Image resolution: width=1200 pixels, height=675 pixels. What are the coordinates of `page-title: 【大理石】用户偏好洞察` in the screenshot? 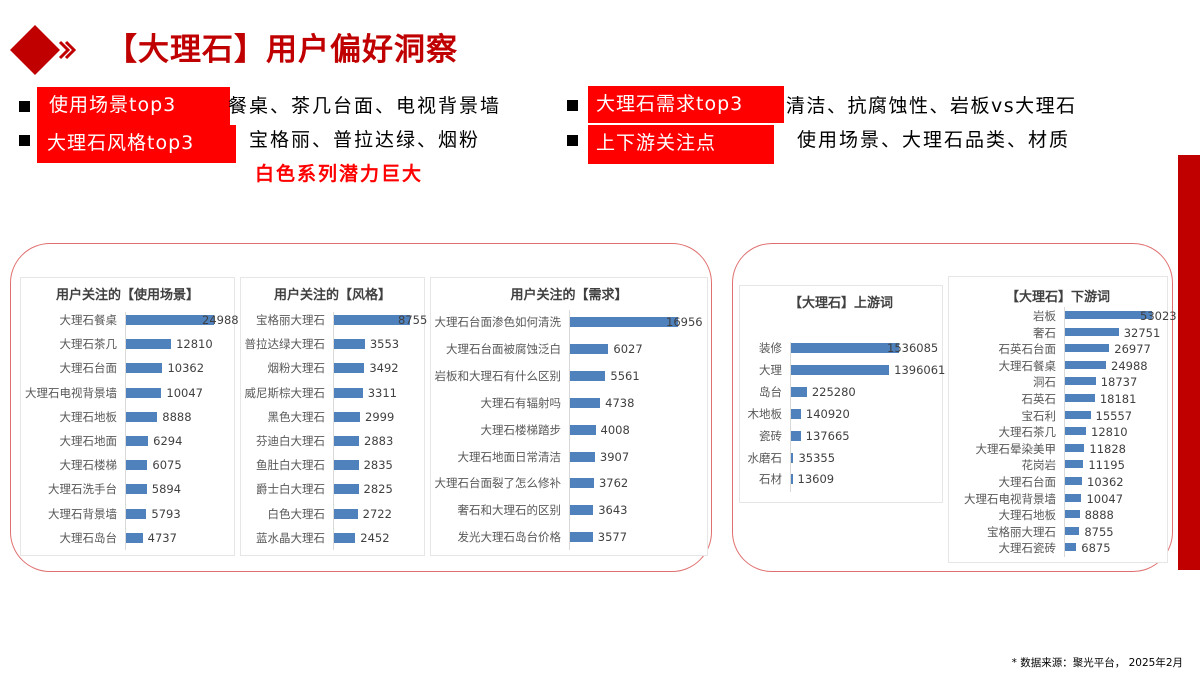 It's located at (282, 50).